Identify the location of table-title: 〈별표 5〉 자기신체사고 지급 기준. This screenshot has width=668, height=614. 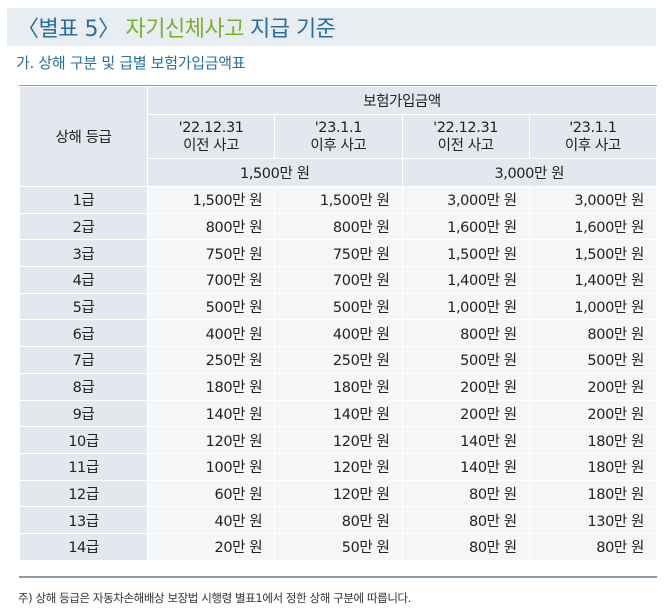
(331, 27).